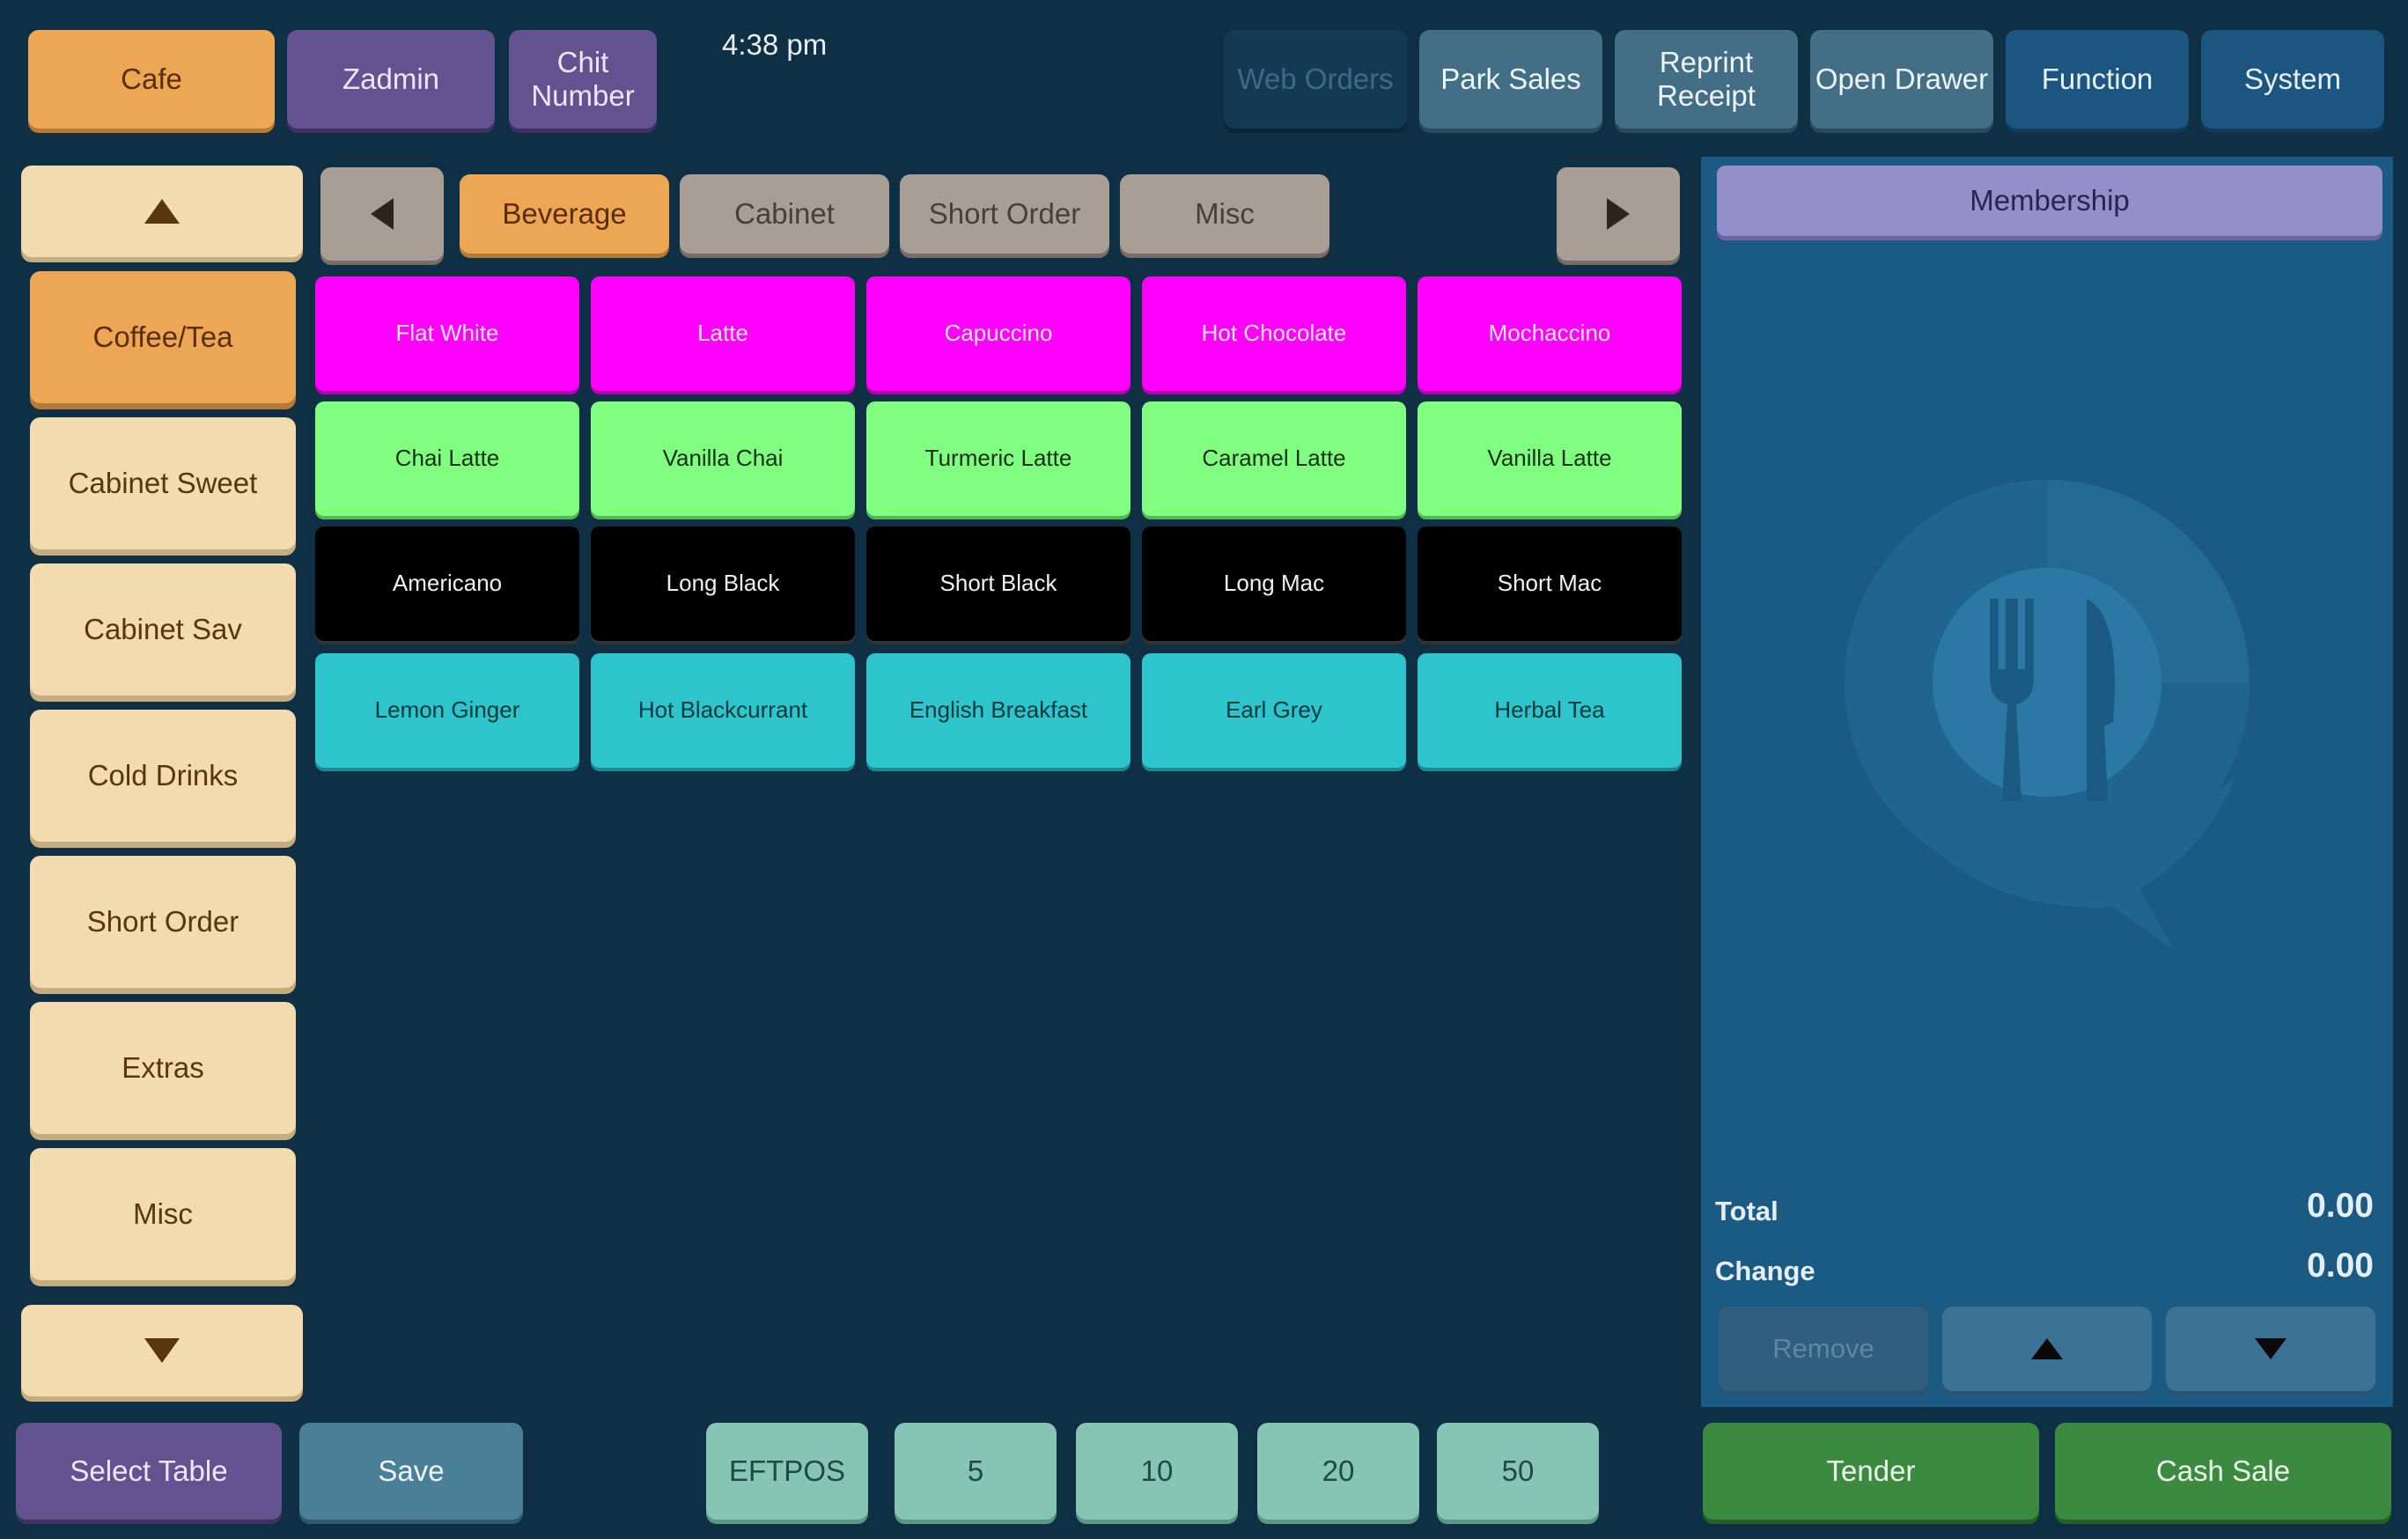 This screenshot has width=2408, height=1539. Describe the element at coordinates (1871, 1471) in the screenshot. I see `tender-button: Tender` at that location.